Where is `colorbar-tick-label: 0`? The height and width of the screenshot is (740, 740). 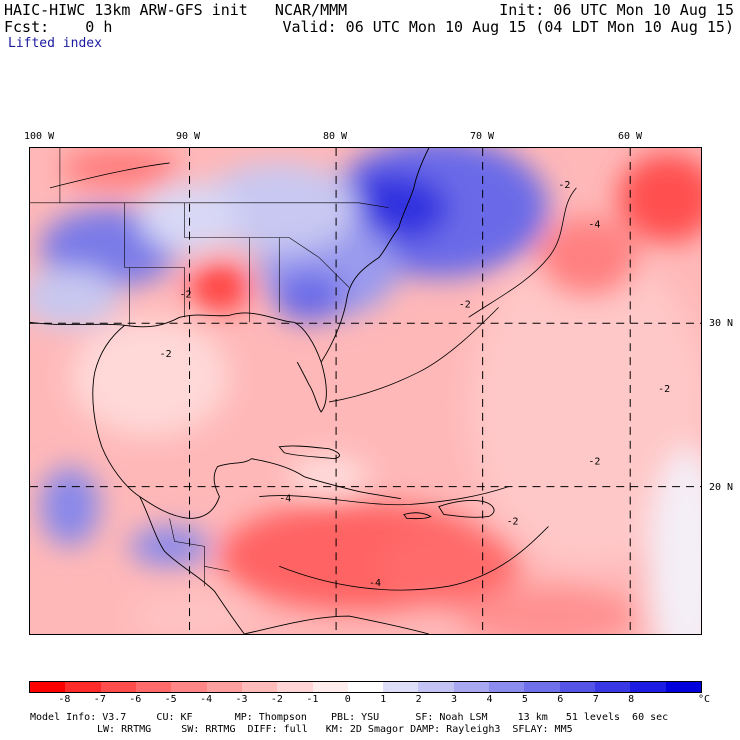 colorbar-tick-label: 0 is located at coordinates (347, 699).